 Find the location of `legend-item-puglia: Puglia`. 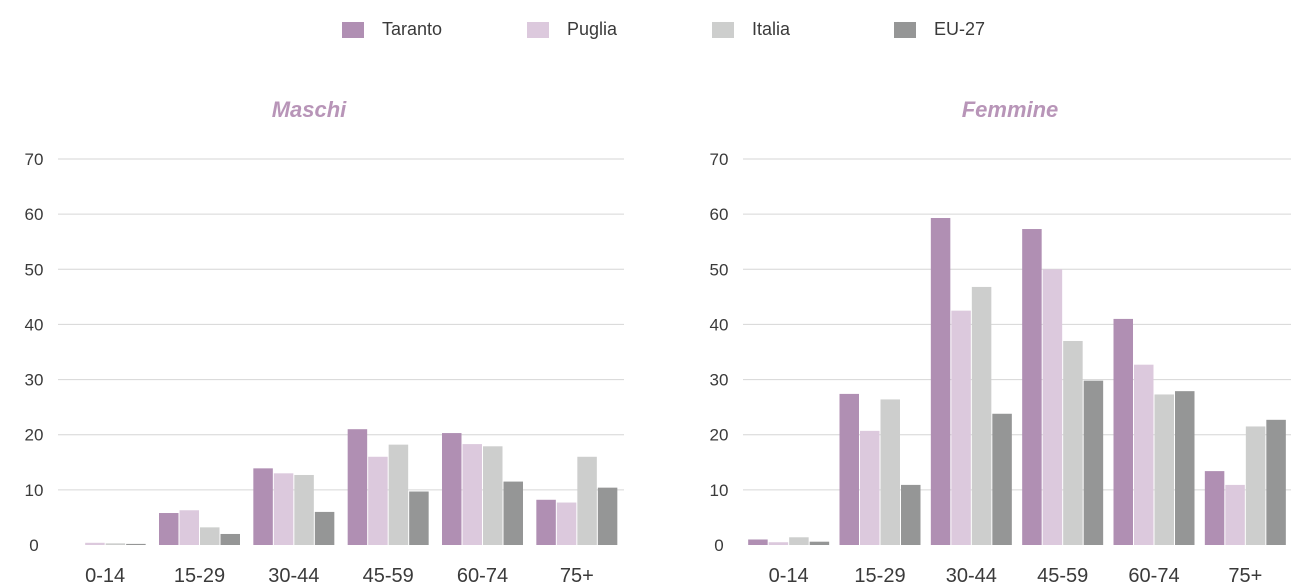

legend-item-puglia: Puglia is located at coordinates (572, 29).